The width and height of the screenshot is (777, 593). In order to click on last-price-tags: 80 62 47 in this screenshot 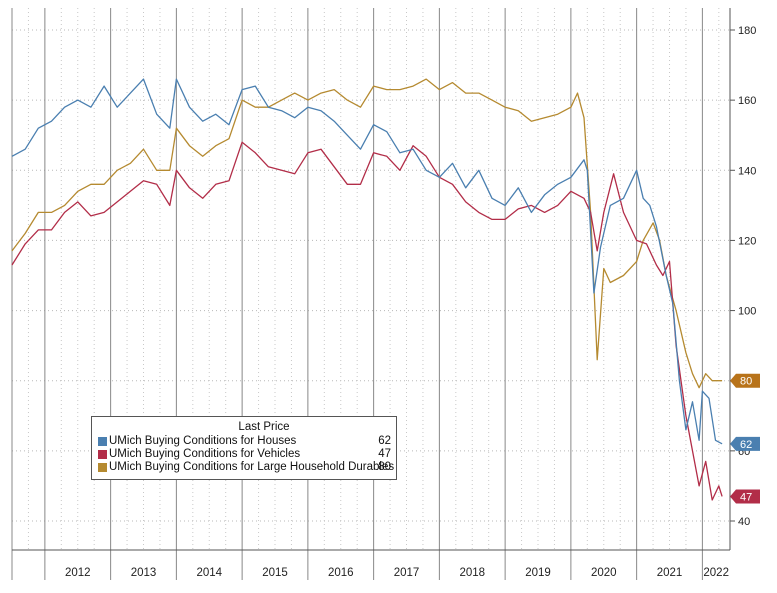, I will do `click(745, 438)`.